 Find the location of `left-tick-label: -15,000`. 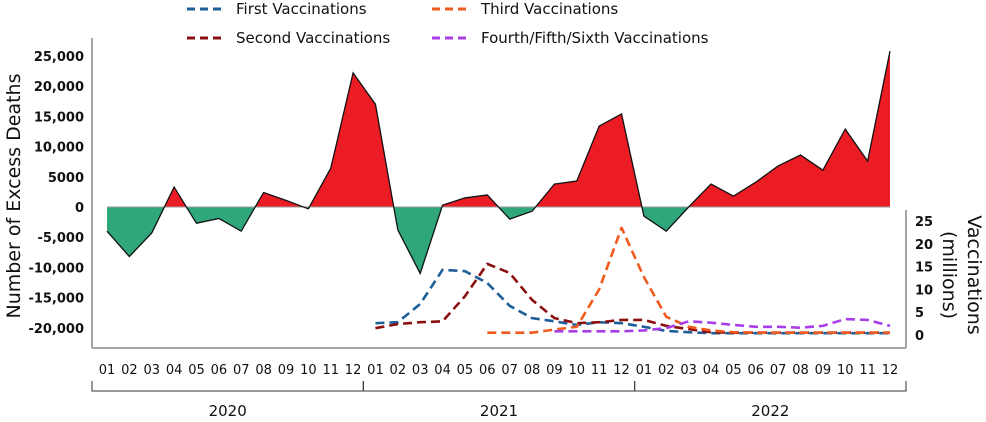

left-tick-label: -15,000 is located at coordinates (56, 299).